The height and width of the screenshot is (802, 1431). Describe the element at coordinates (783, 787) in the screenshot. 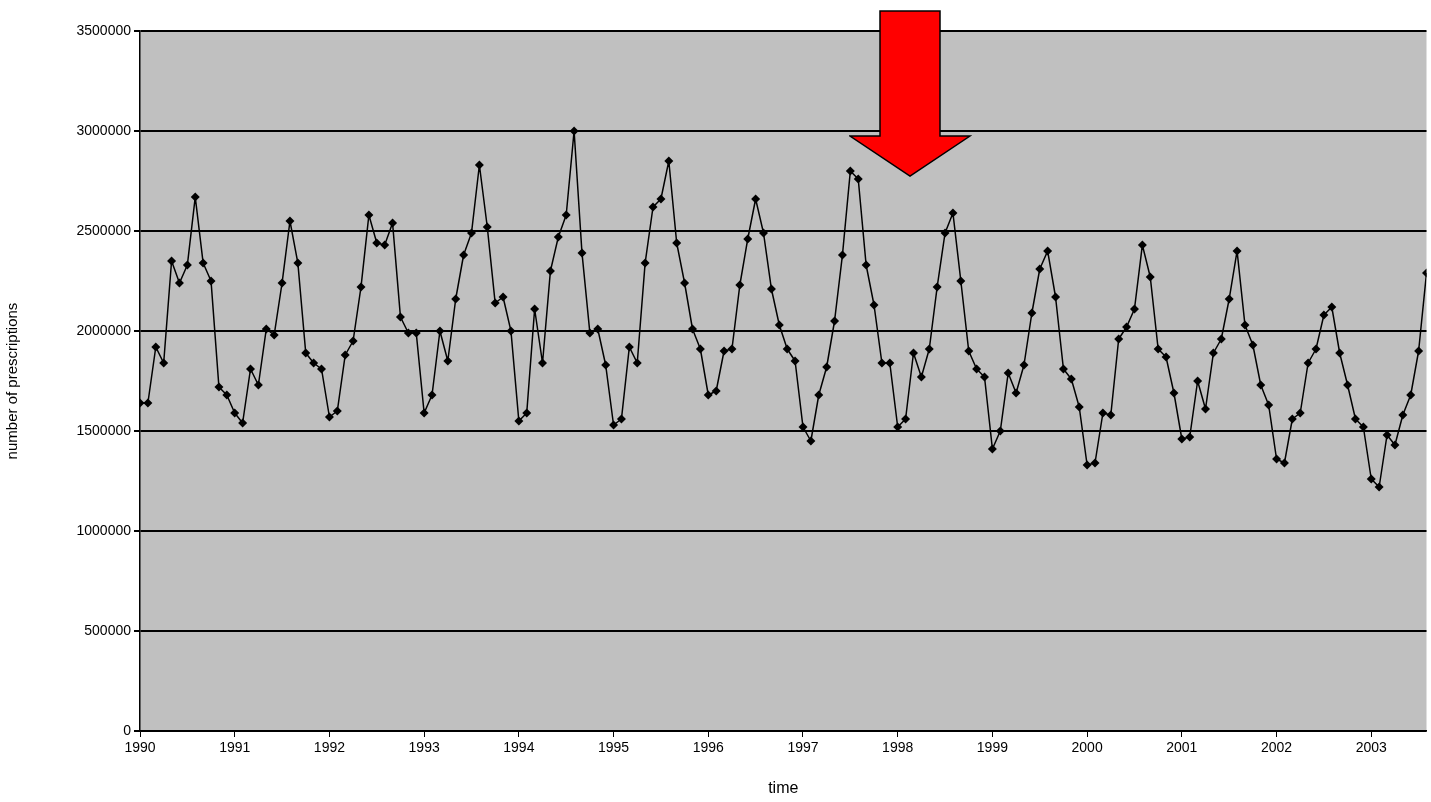

I see `x-axis-title: time` at that location.